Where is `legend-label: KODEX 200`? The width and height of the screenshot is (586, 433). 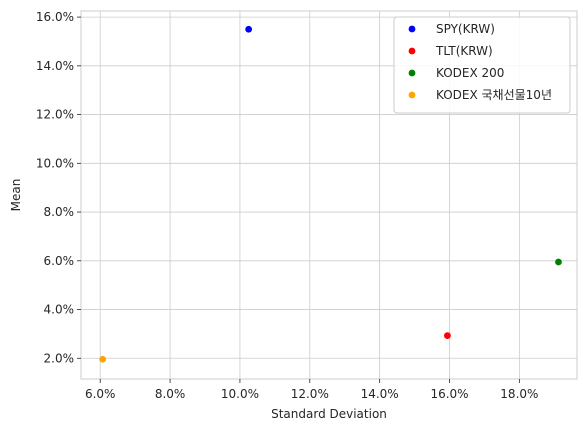
legend-label: KODEX 200 is located at coordinates (470, 73).